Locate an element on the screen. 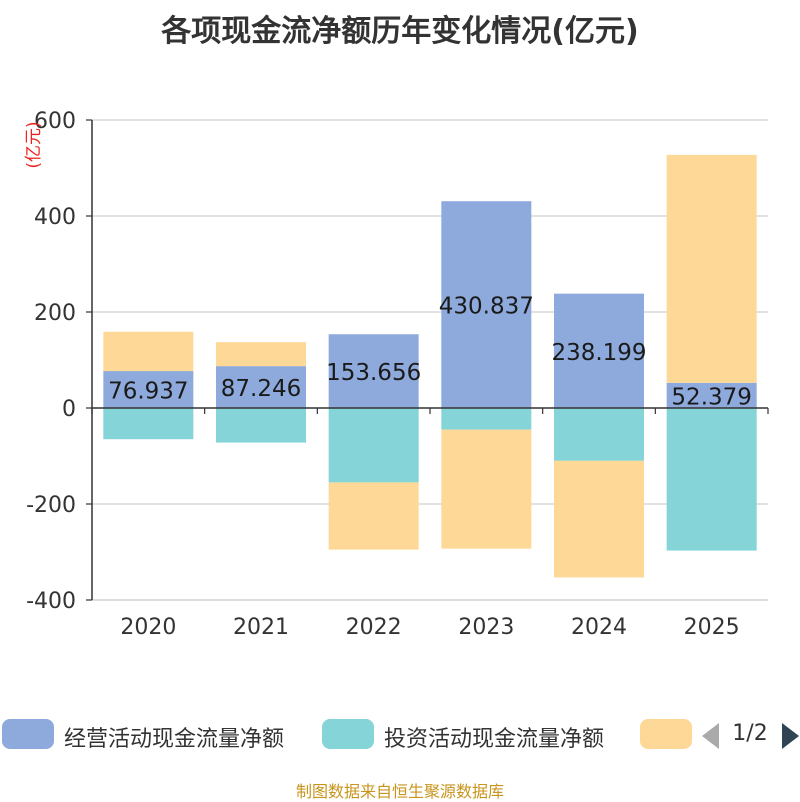 This screenshot has height=802, width=800. y-tick-label--200: -200 is located at coordinates (51, 505).